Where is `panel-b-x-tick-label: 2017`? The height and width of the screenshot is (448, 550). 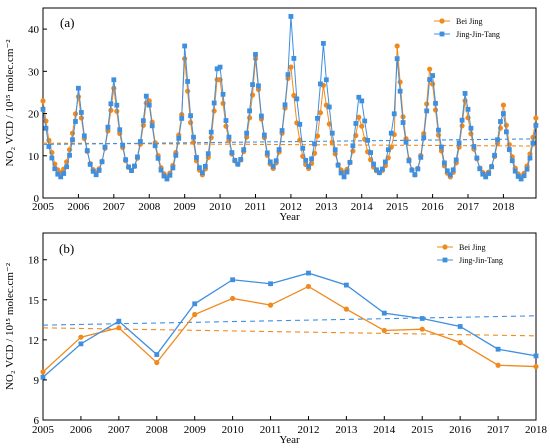 panel-b-x-tick-label: 2017 is located at coordinates (498, 430).